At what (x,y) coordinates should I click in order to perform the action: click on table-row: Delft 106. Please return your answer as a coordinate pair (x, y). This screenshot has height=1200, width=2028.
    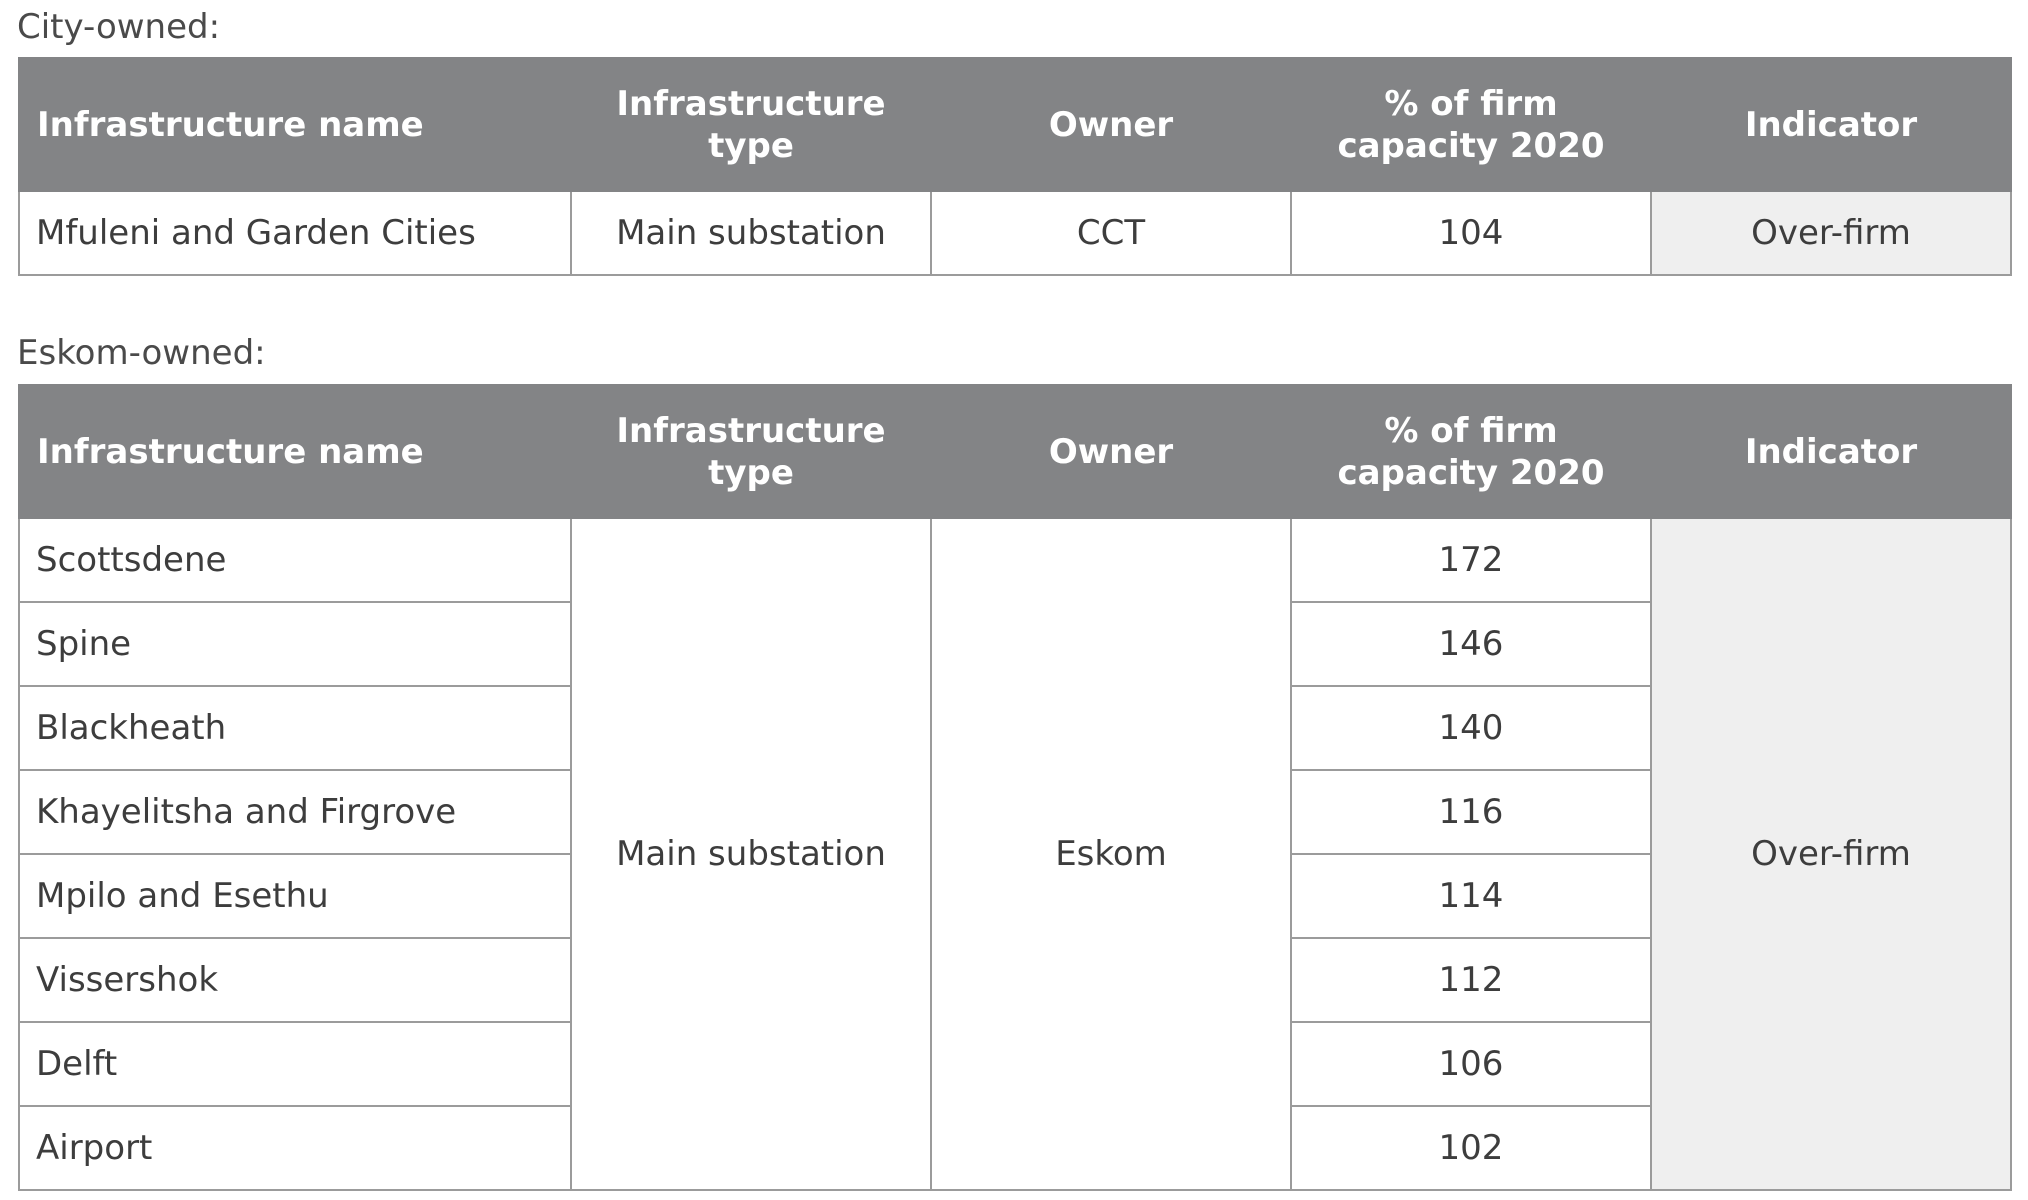
    Looking at the image, I should click on (1014, 1064).